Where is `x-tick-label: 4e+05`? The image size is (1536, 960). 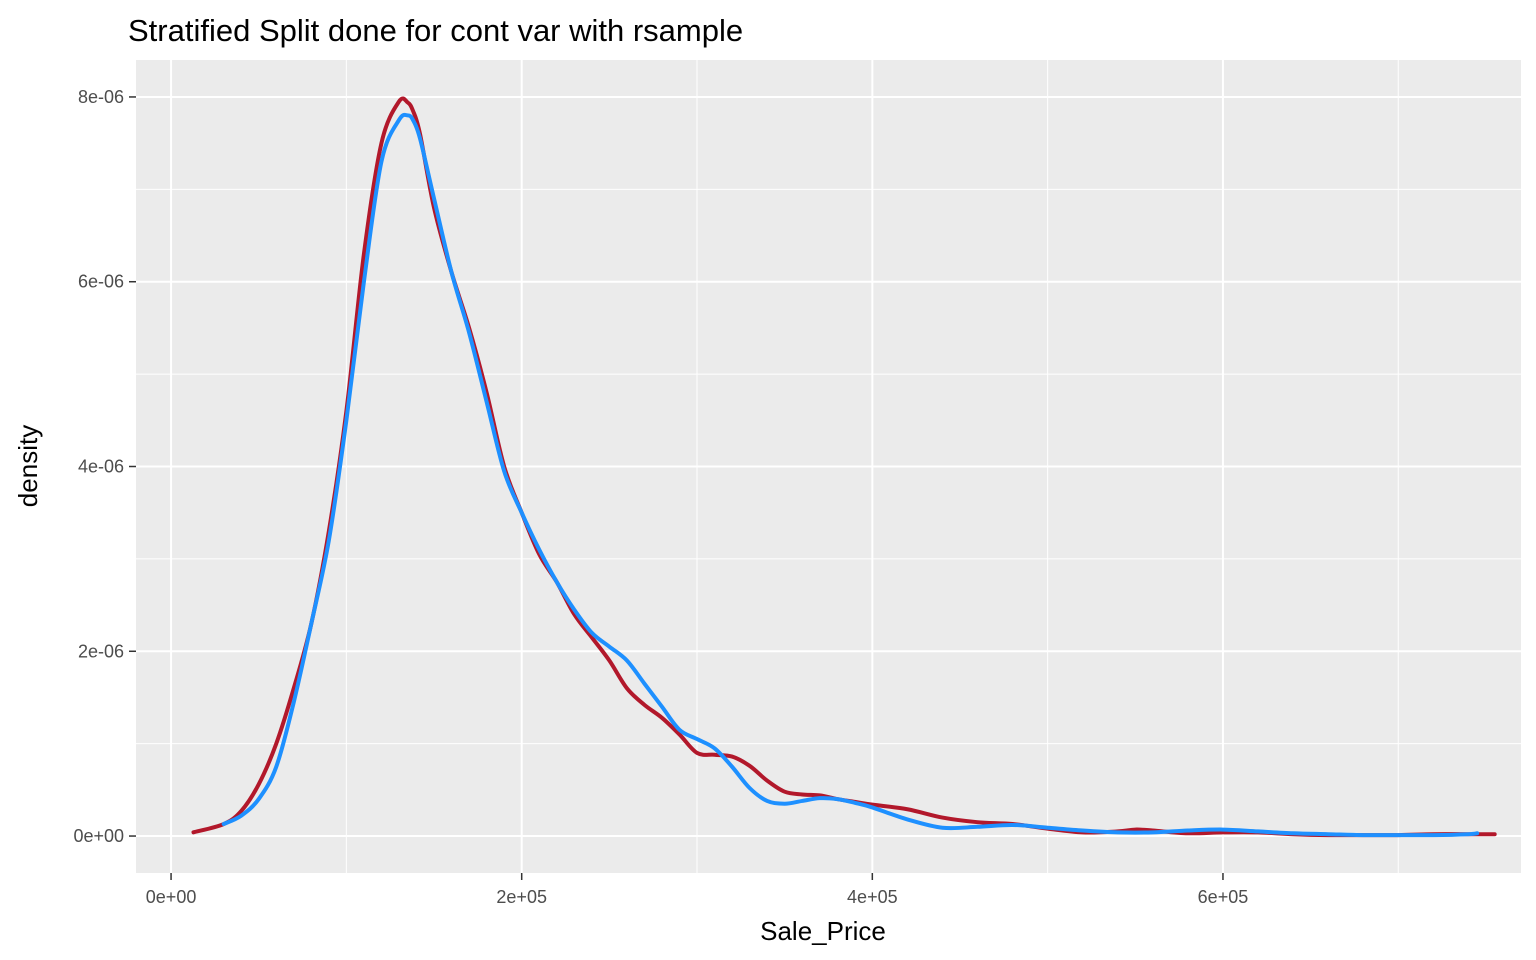
x-tick-label: 4e+05 is located at coordinates (872, 897).